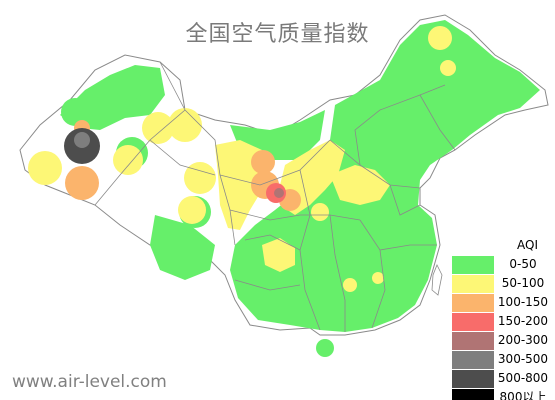 Image resolution: width=555 pixels, height=400 pixels. I want to click on legend-item: 100-150, so click(502, 302).